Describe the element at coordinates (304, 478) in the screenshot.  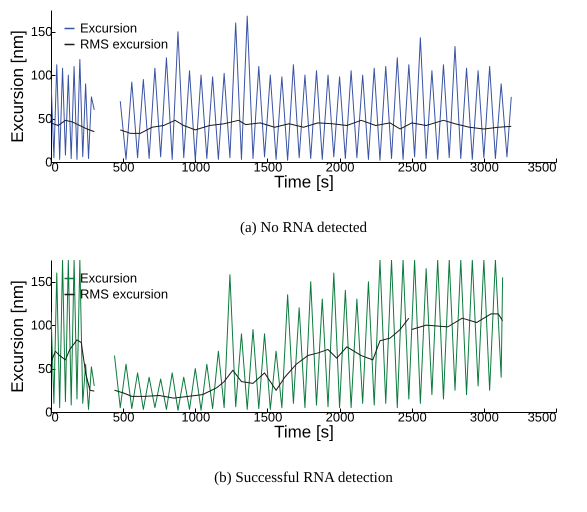
I see `text: (b) Successful RNA detection` at that location.